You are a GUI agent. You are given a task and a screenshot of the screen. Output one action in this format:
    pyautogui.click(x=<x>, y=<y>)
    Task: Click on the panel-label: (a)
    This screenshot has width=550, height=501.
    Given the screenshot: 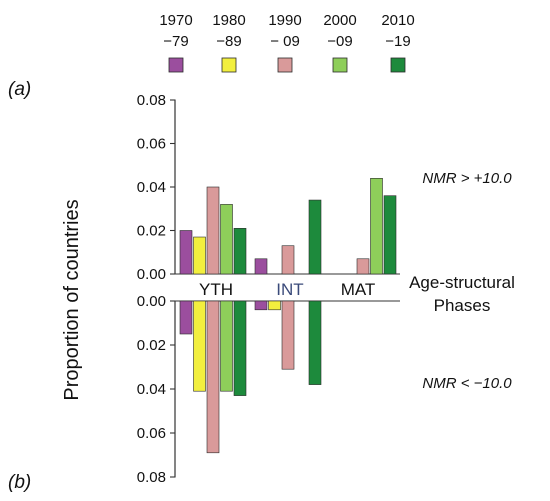 What is the action you would take?
    pyautogui.click(x=19, y=89)
    